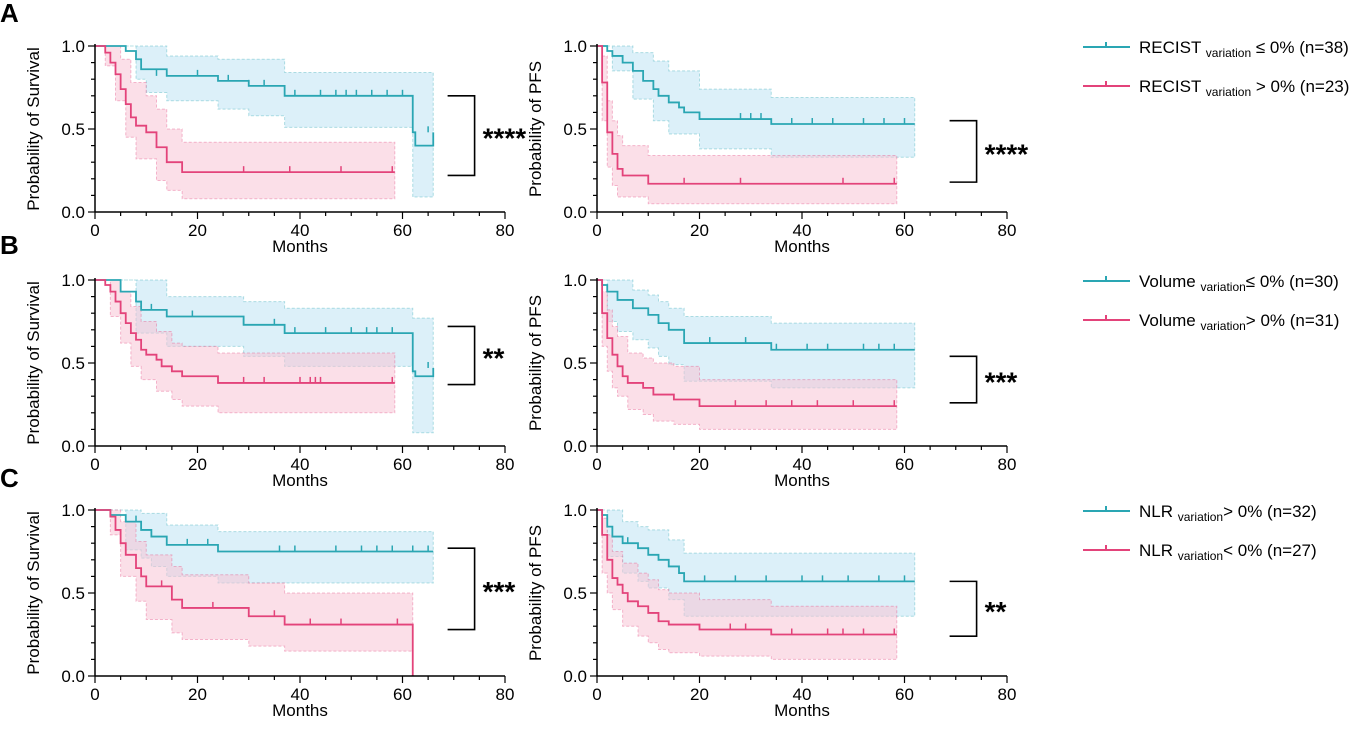 Image resolution: width=1363 pixels, height=732 pixels. I want to click on legend-entry-a2: RECIST variation > 0% (n=23), so click(1244, 88).